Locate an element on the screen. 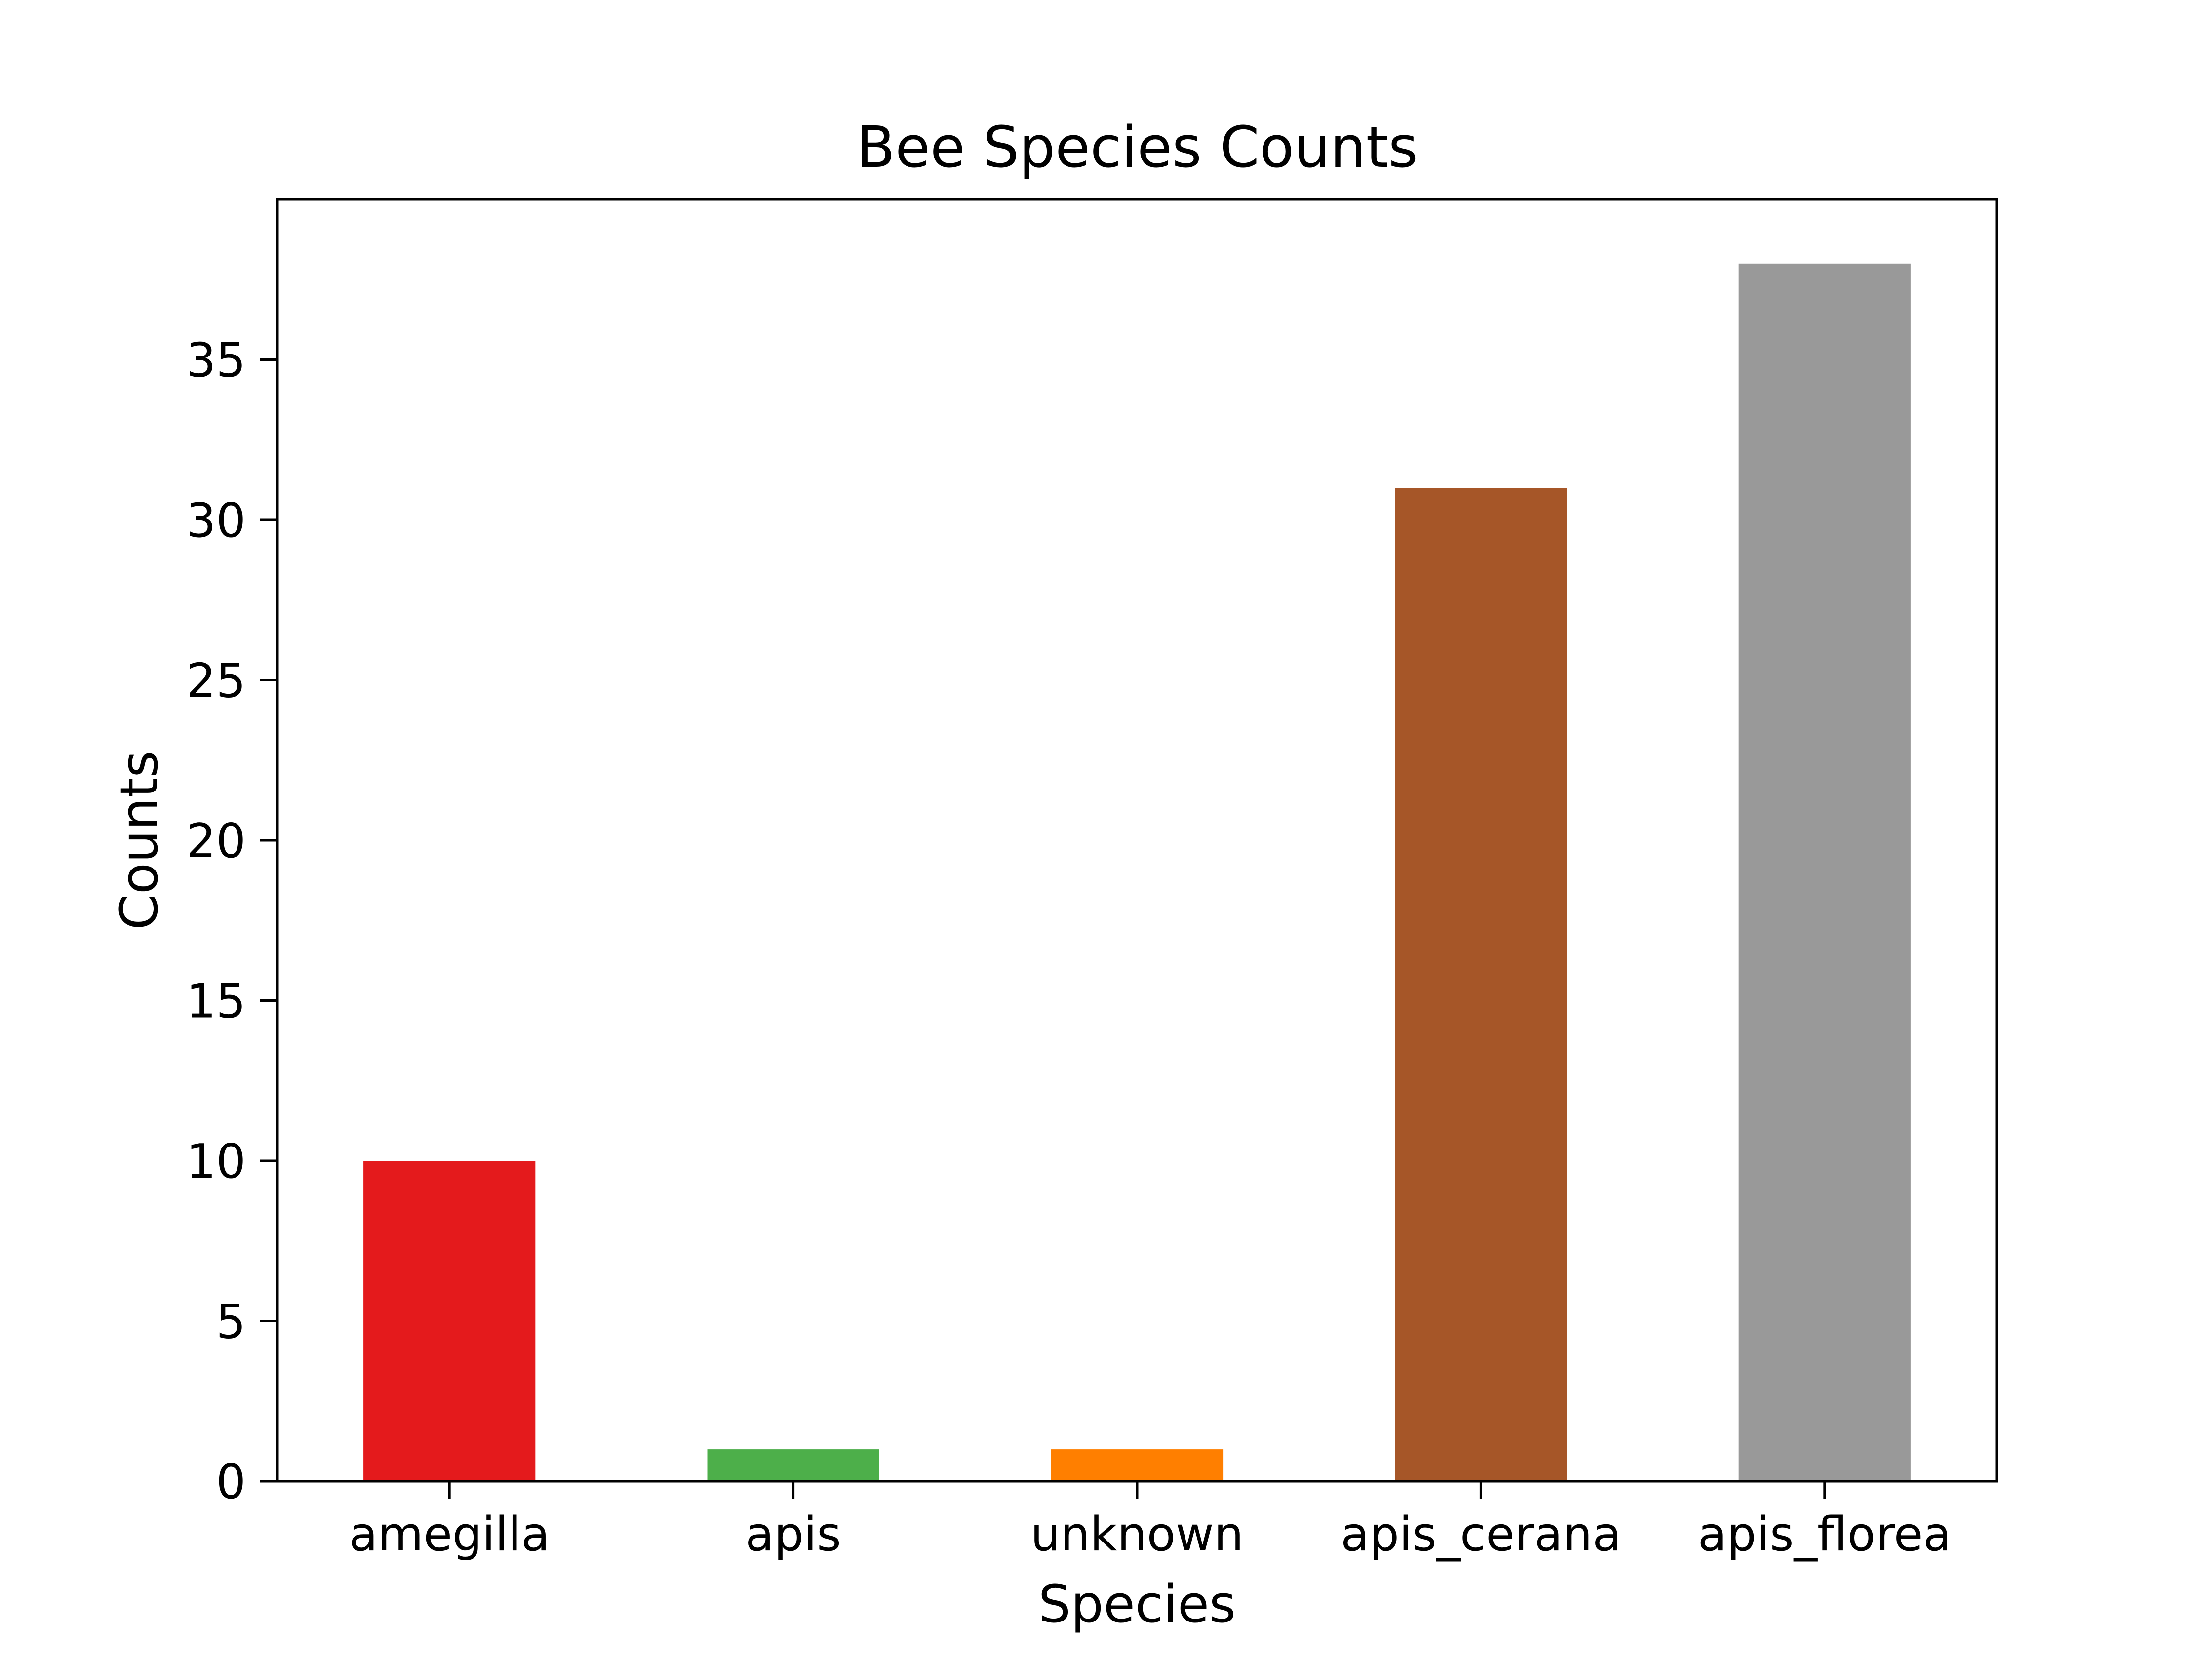  y-tick-label: 35 is located at coordinates (216, 361).